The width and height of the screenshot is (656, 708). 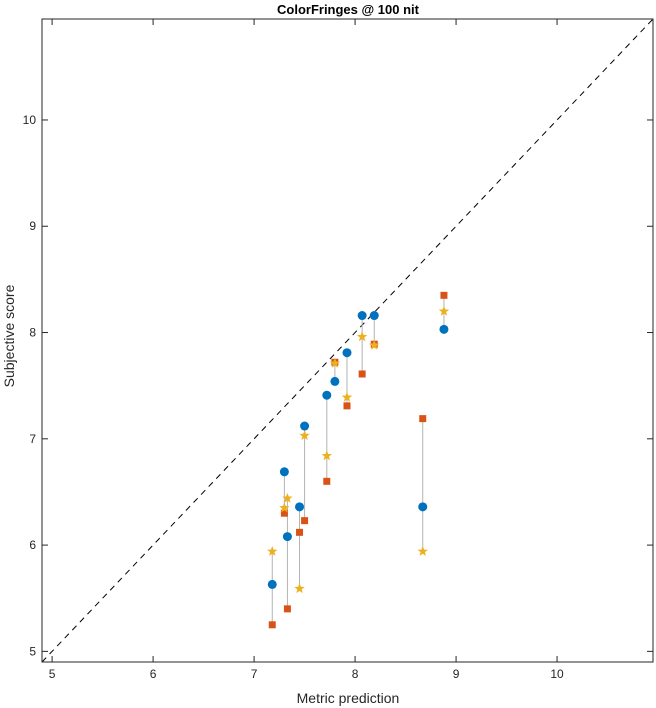 What do you see at coordinates (32, 439) in the screenshot?
I see `y-tick-label: 7` at bounding box center [32, 439].